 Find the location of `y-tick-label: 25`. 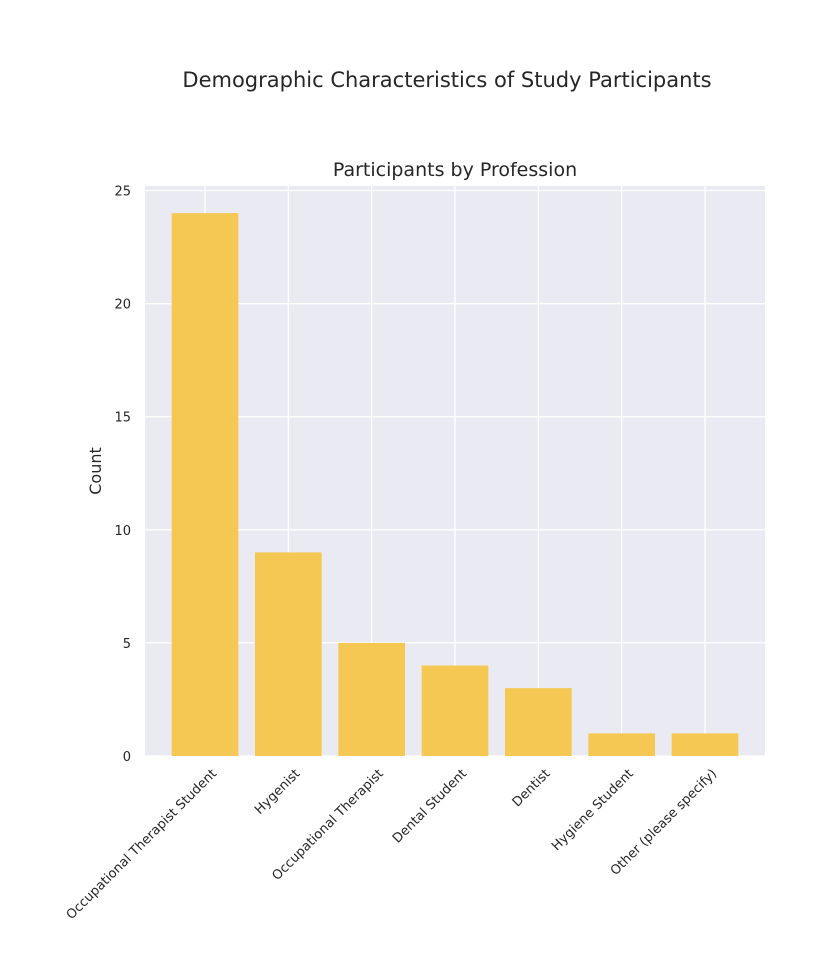

y-tick-label: 25 is located at coordinates (122, 192).